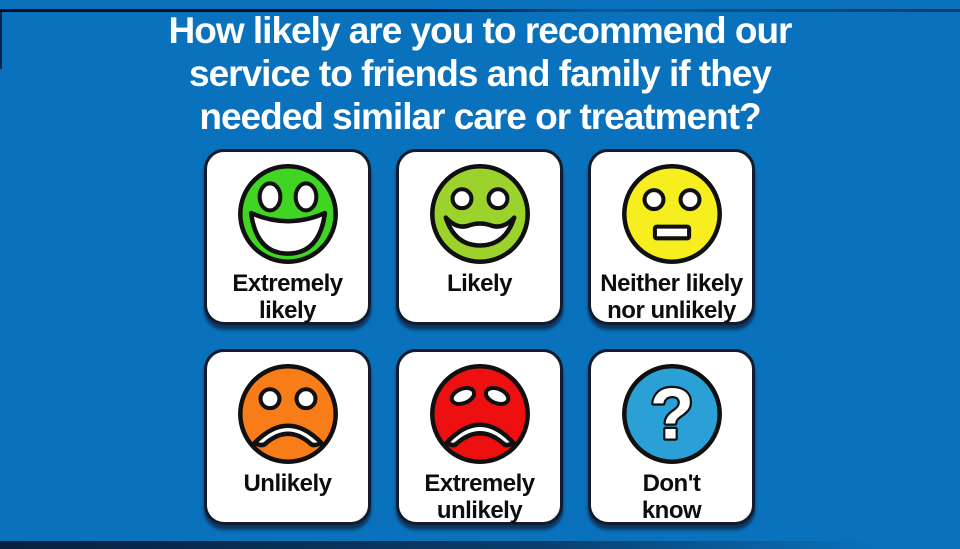 This screenshot has width=960, height=549. What do you see at coordinates (480, 545) in the screenshot?
I see `bottom-edge-bar` at bounding box center [480, 545].